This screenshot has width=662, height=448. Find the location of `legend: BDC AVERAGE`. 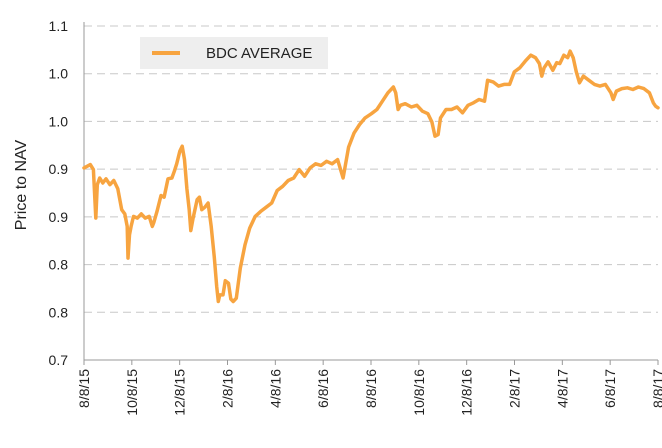

legend: BDC AVERAGE is located at coordinates (234, 53).